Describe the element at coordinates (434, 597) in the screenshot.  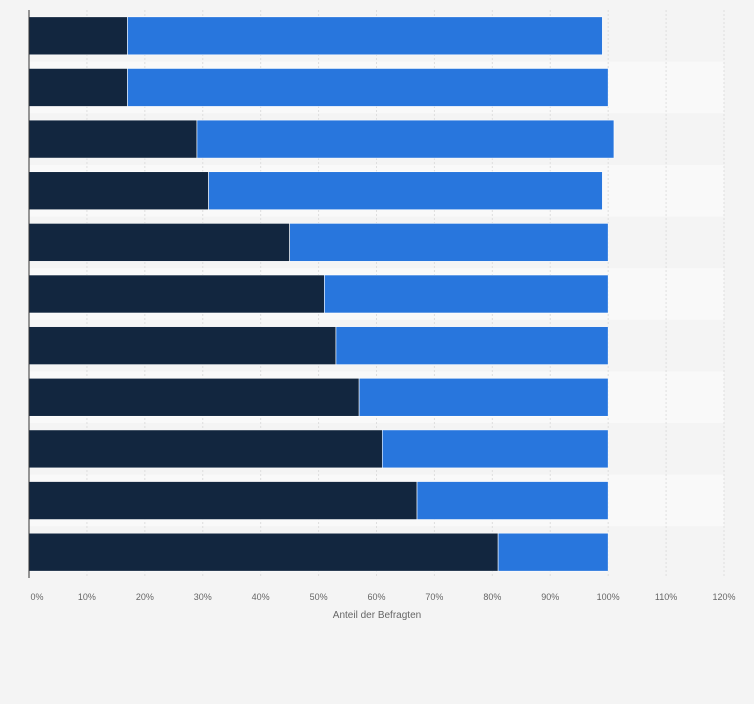
I see `x-tick-label: 70%` at that location.